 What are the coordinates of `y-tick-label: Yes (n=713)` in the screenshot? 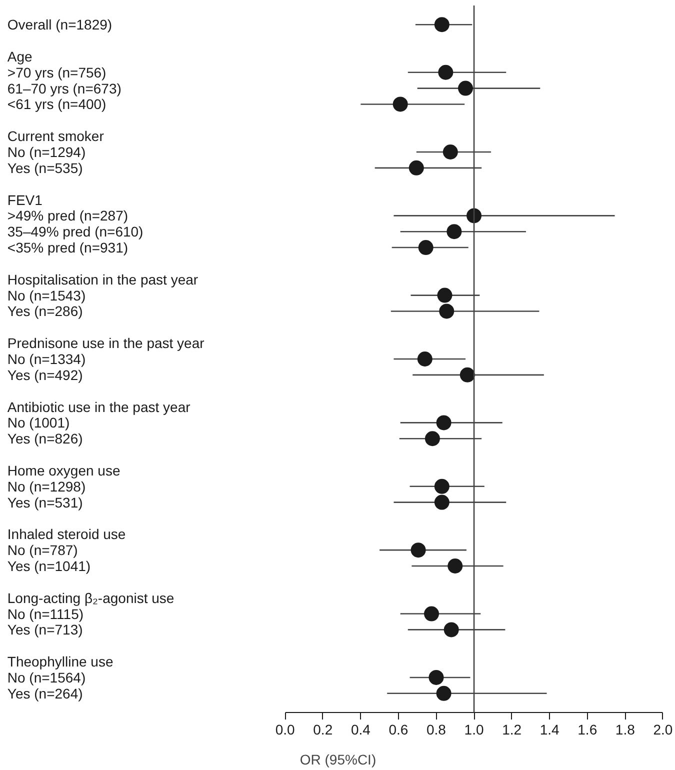 It's located at (45, 630).